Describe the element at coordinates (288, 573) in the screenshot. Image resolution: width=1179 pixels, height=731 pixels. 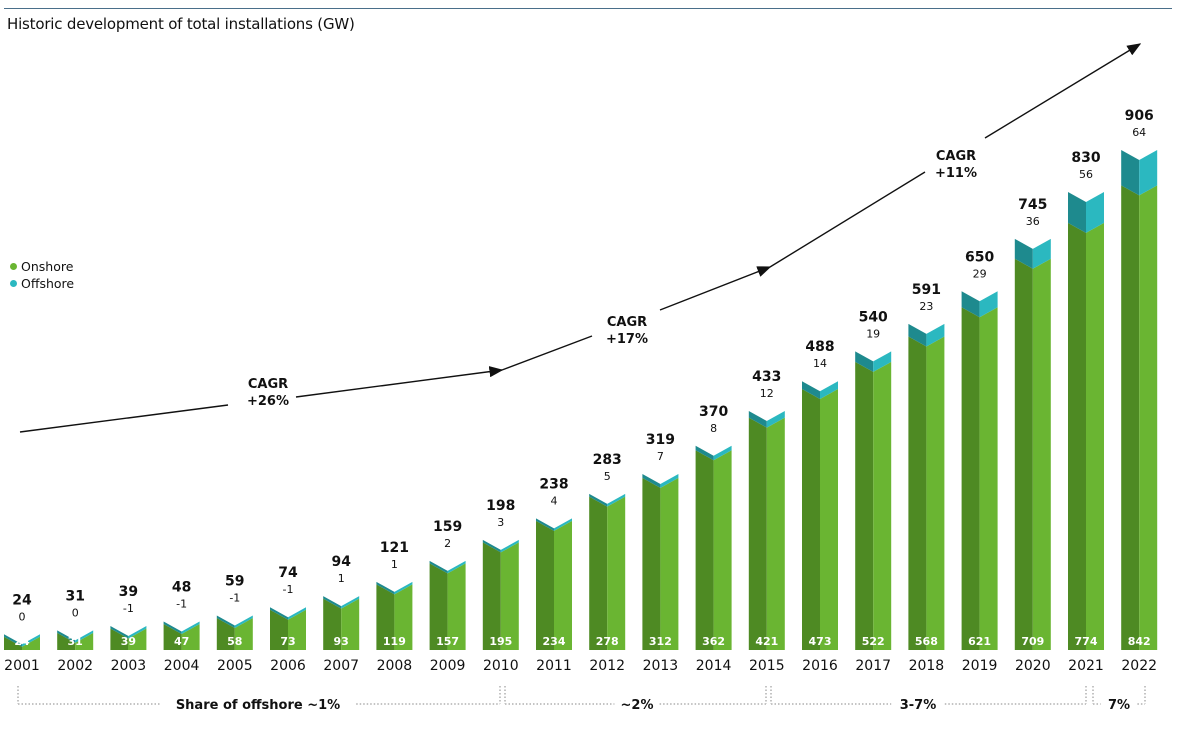
I see `total-value-label: 74` at that location.